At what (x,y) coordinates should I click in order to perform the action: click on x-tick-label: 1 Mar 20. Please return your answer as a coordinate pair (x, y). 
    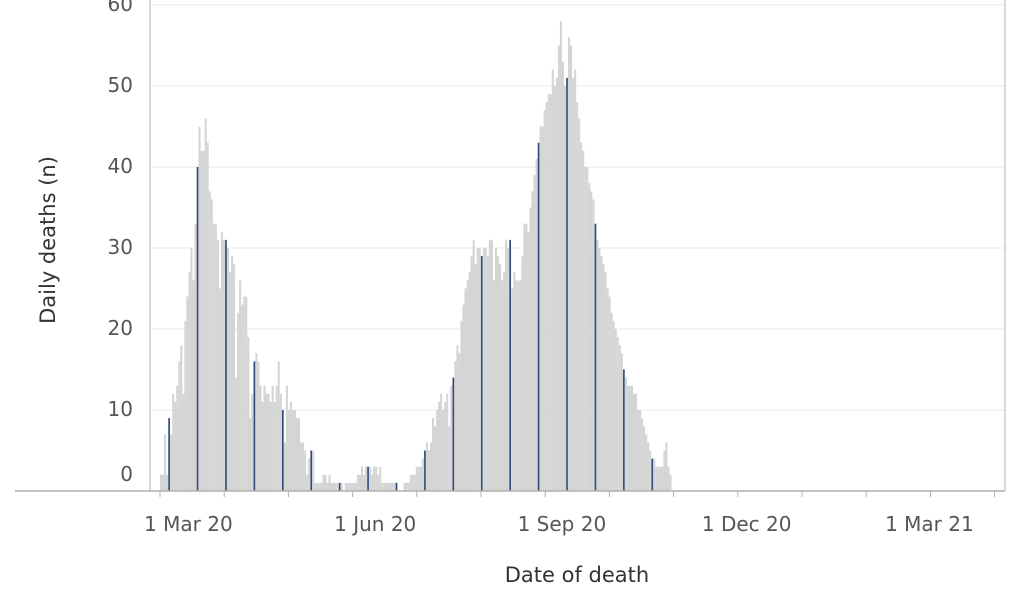
    Looking at the image, I should click on (188, 524).